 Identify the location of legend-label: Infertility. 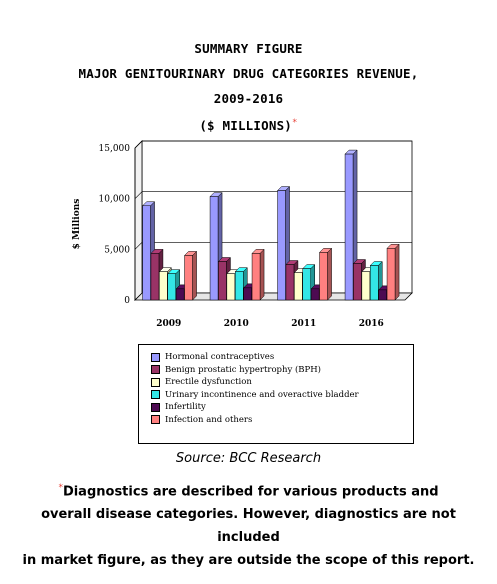
(185, 407).